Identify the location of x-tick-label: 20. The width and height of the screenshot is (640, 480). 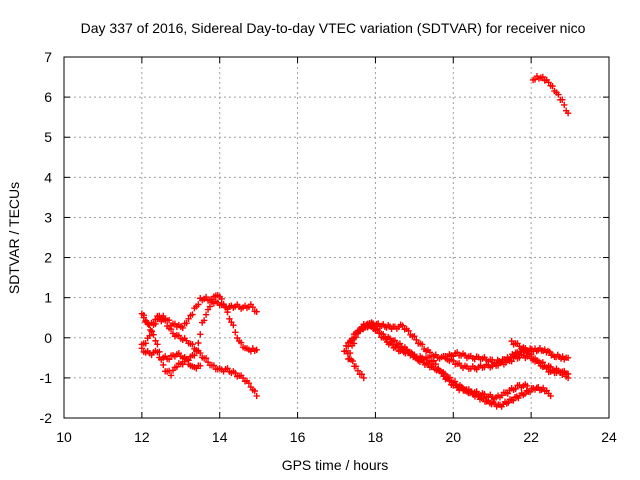
(453, 437).